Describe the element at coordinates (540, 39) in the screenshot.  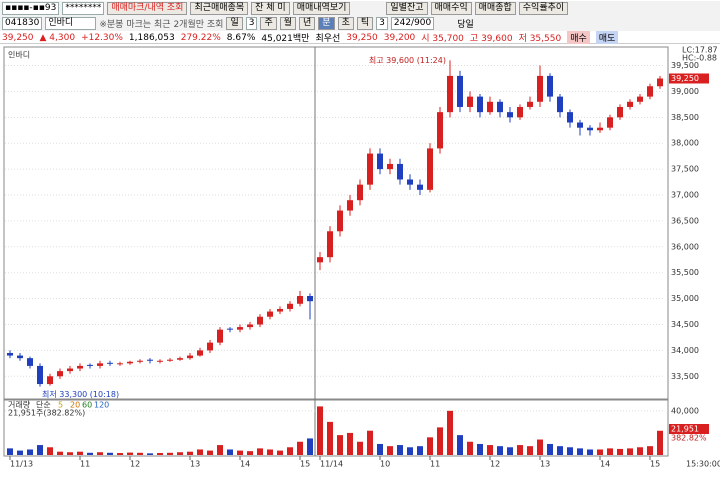
I see `low: 저 35,550` at that location.